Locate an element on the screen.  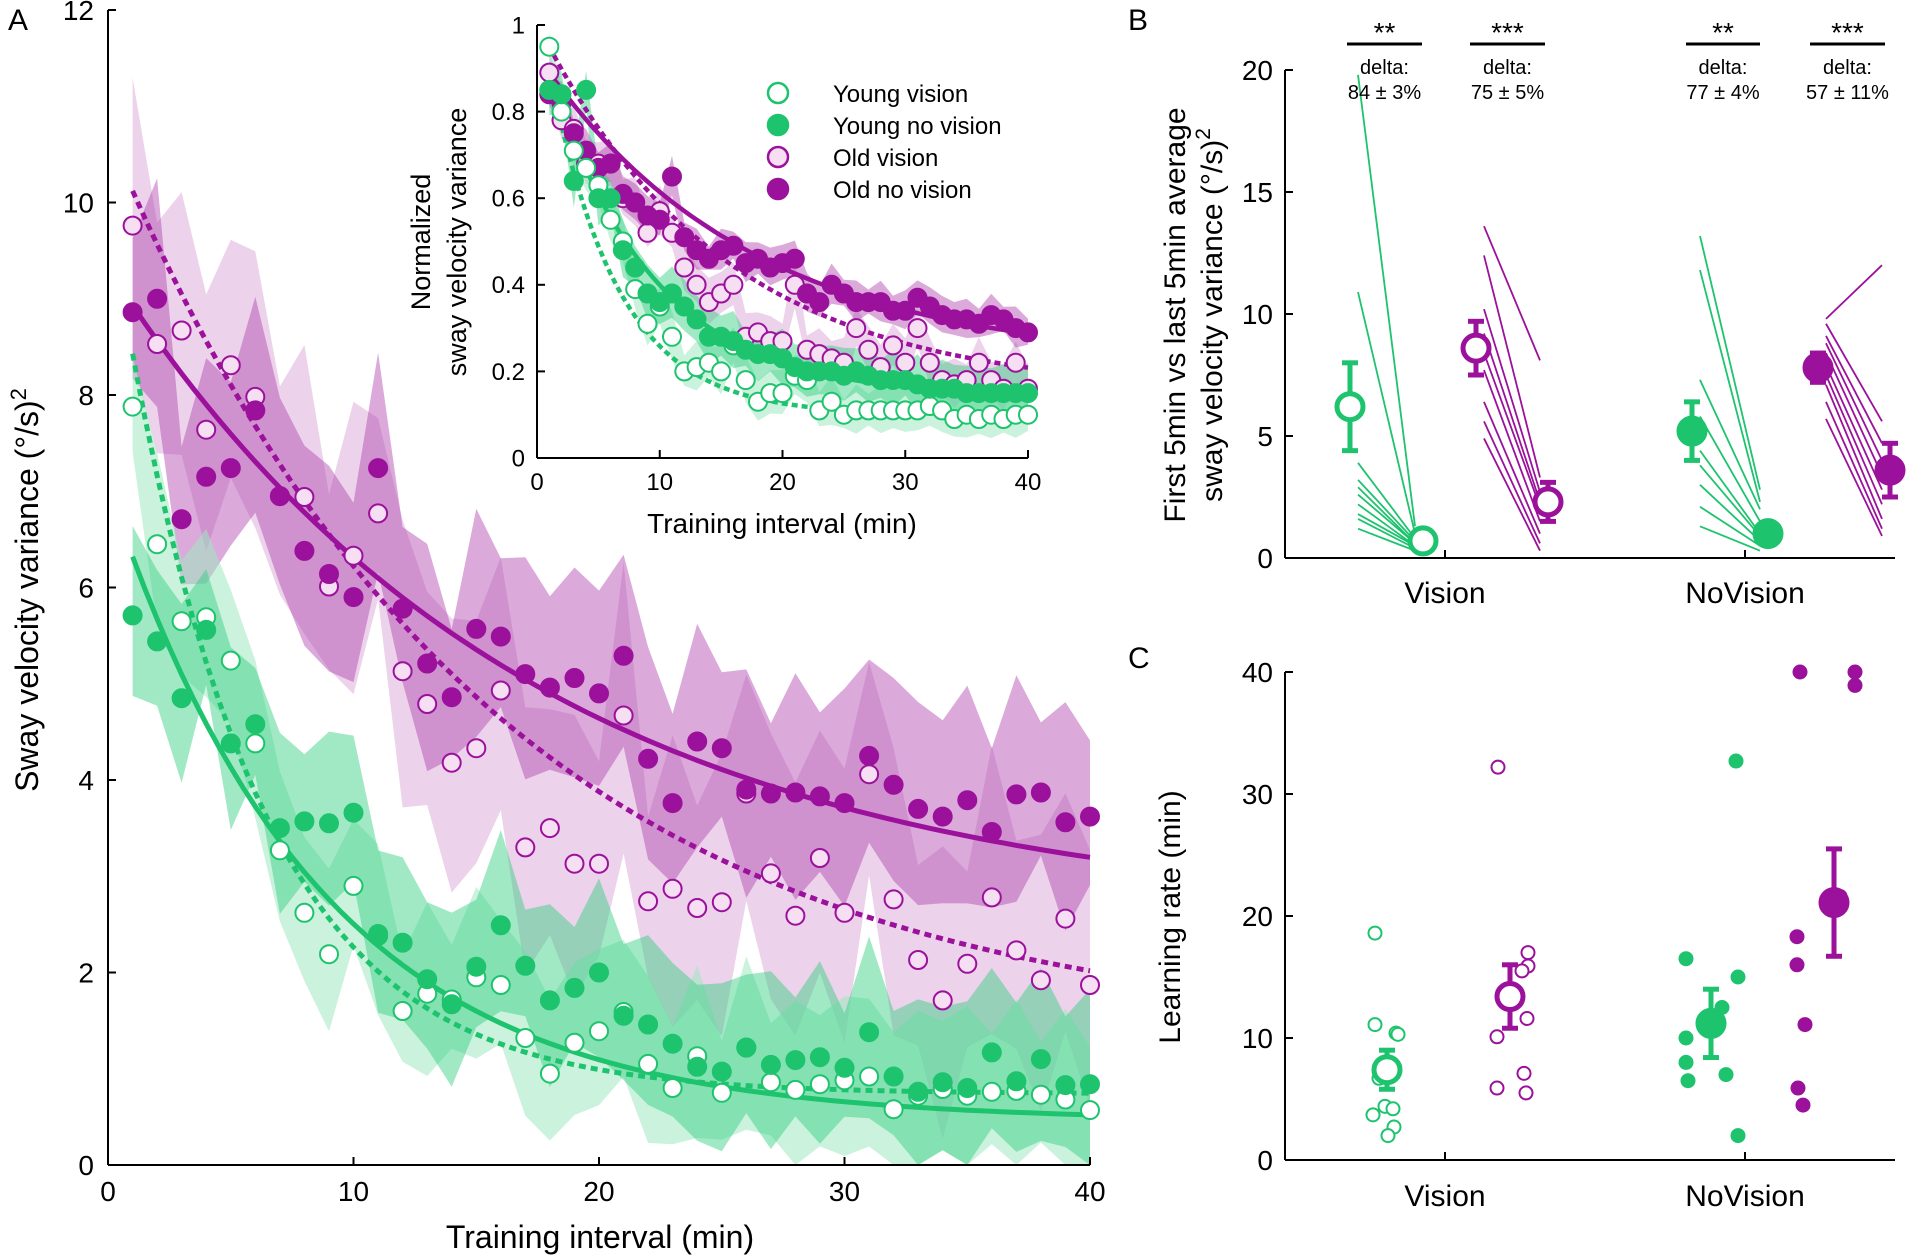
a-y-tick-label: 2 is located at coordinates (86, 972).